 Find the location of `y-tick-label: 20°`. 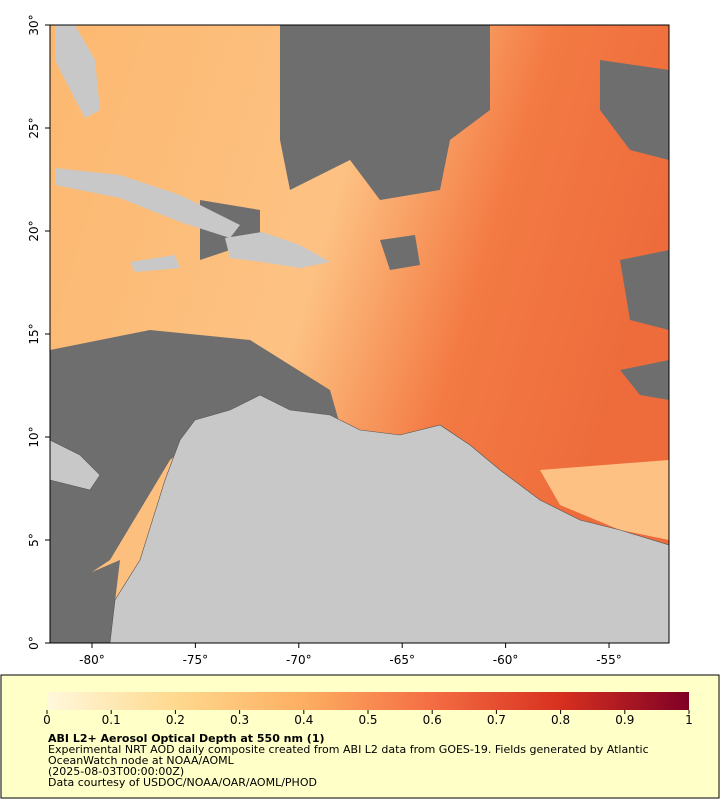

y-tick-label: 20° is located at coordinates (34, 230).